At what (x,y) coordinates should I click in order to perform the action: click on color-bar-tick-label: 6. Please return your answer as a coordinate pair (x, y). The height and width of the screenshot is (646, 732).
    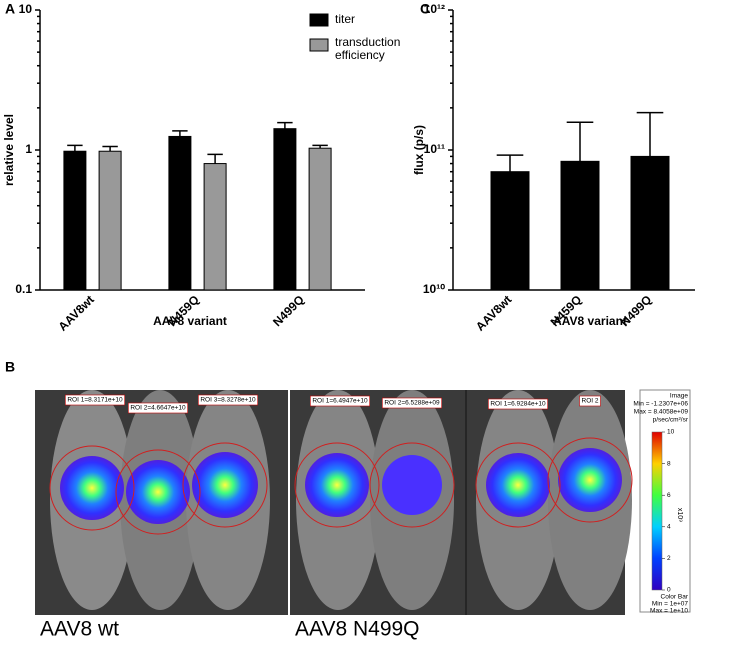
    Looking at the image, I should click on (669, 495).